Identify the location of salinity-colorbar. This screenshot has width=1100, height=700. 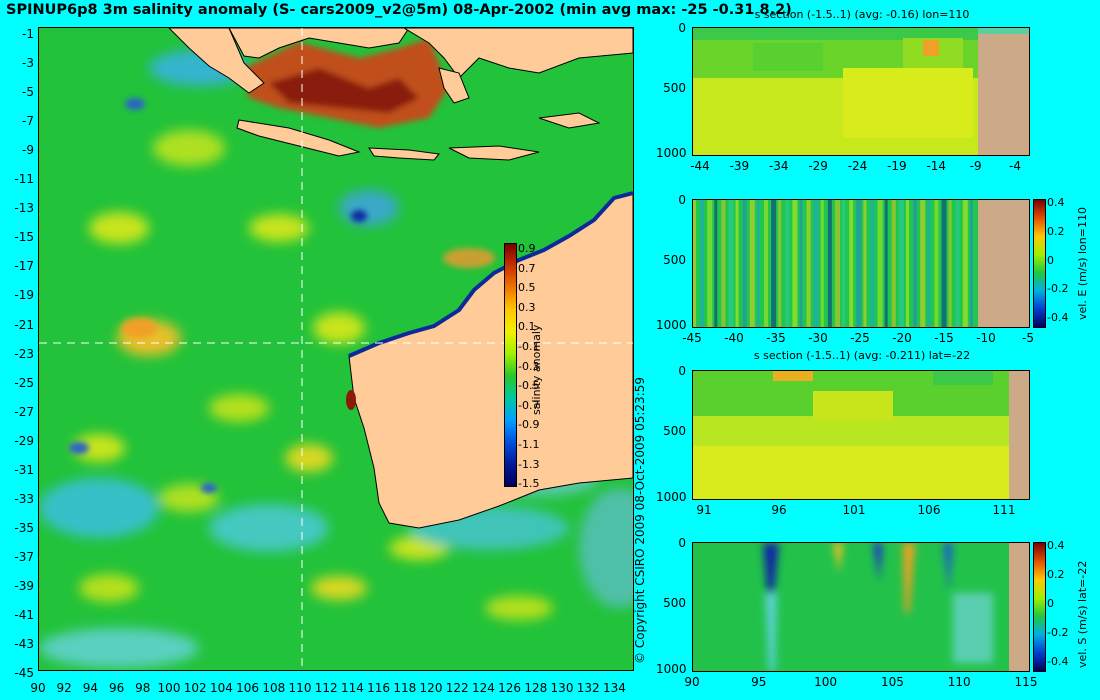
(510, 365).